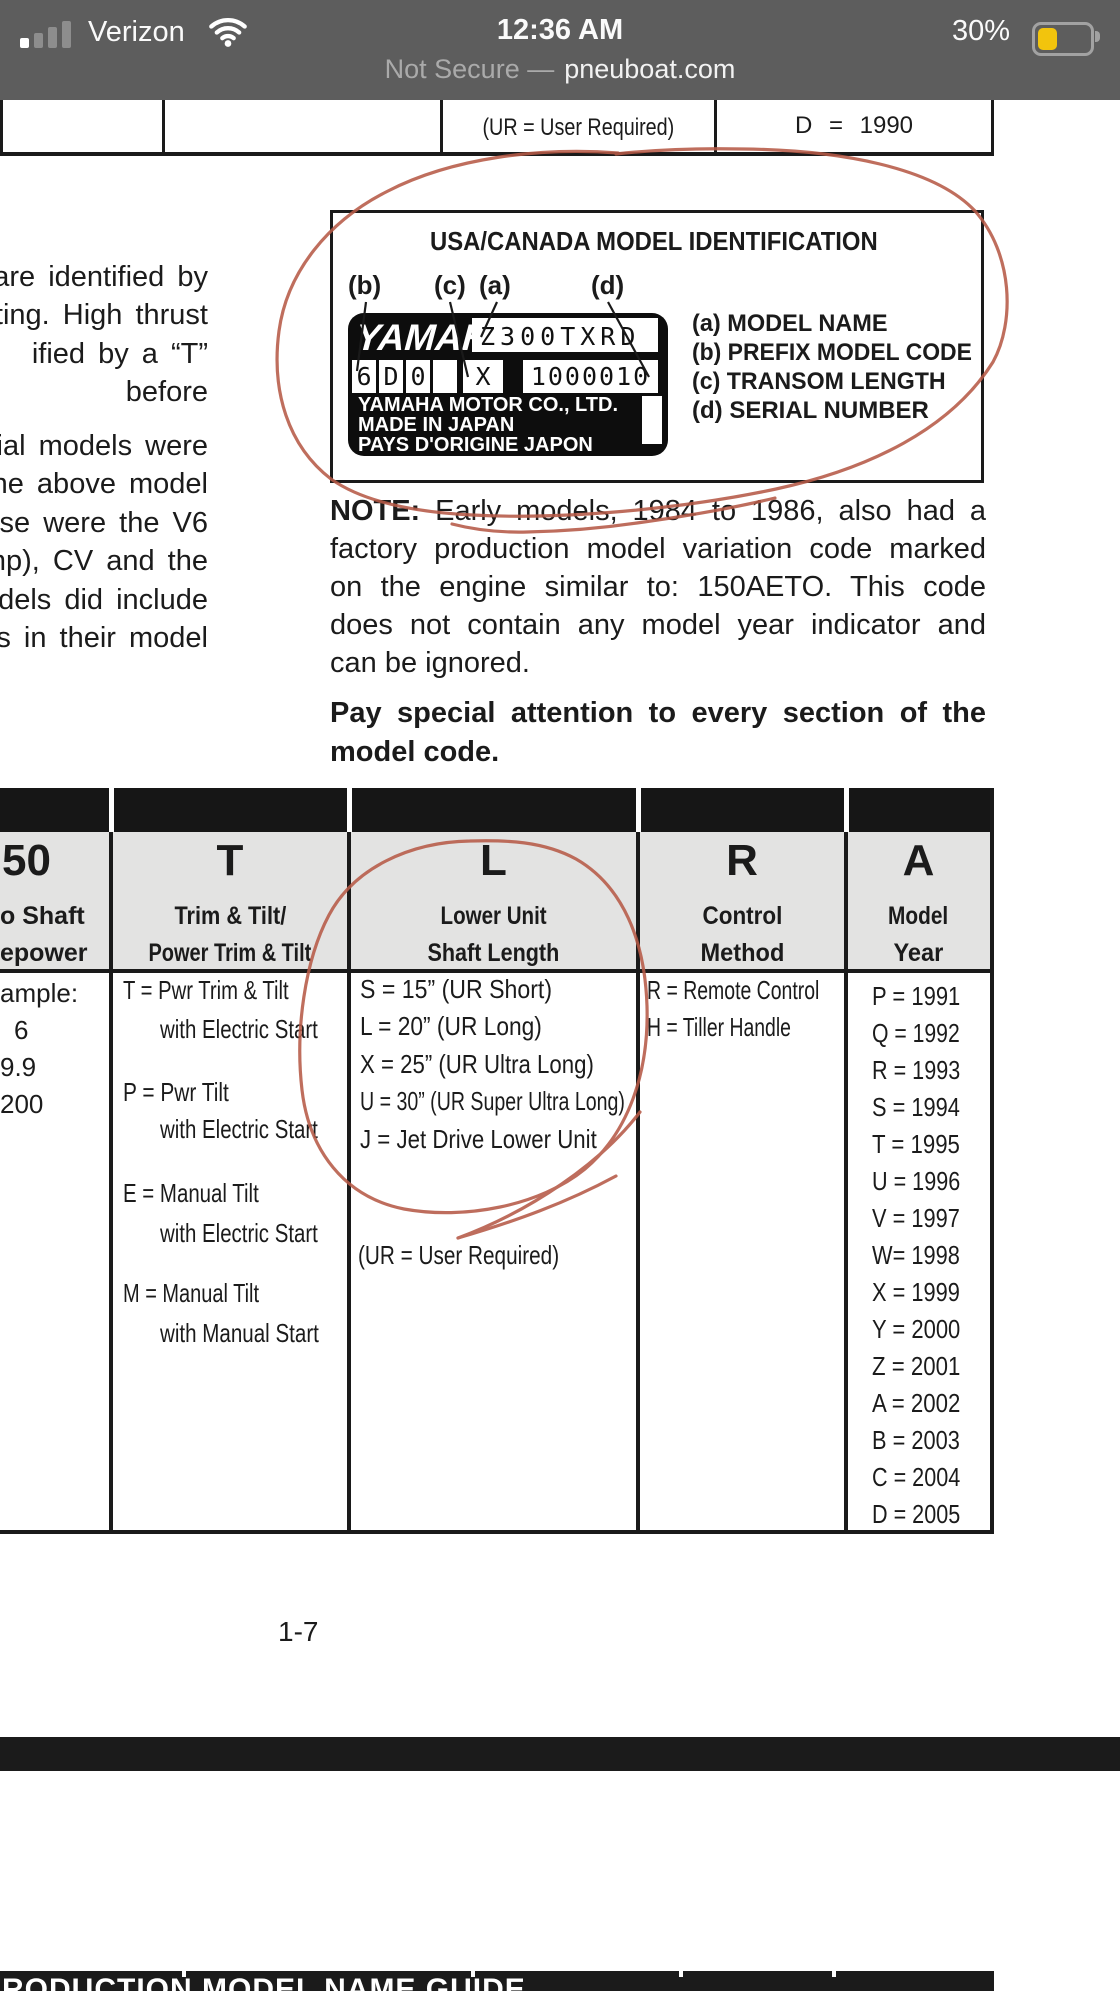  I want to click on col-letter-year: A, so click(918, 860).